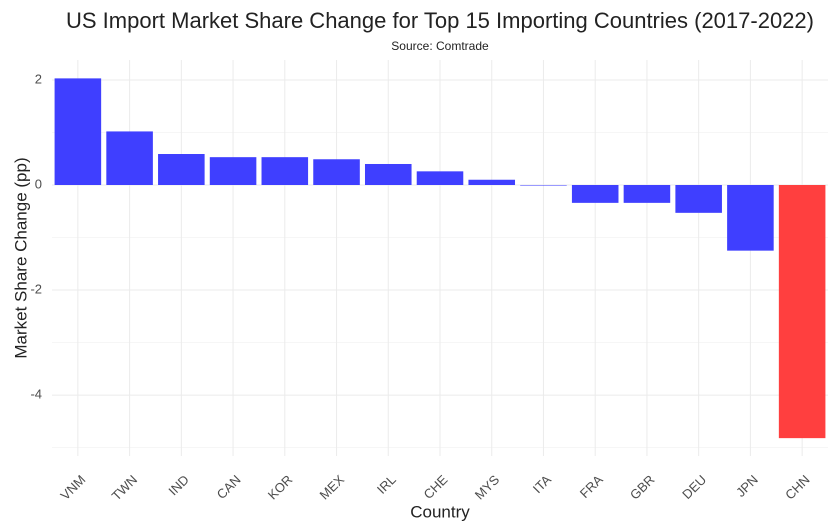 The height and width of the screenshot is (525, 829). What do you see at coordinates (436, 487) in the screenshot?
I see `x-tick-label: CHE` at bounding box center [436, 487].